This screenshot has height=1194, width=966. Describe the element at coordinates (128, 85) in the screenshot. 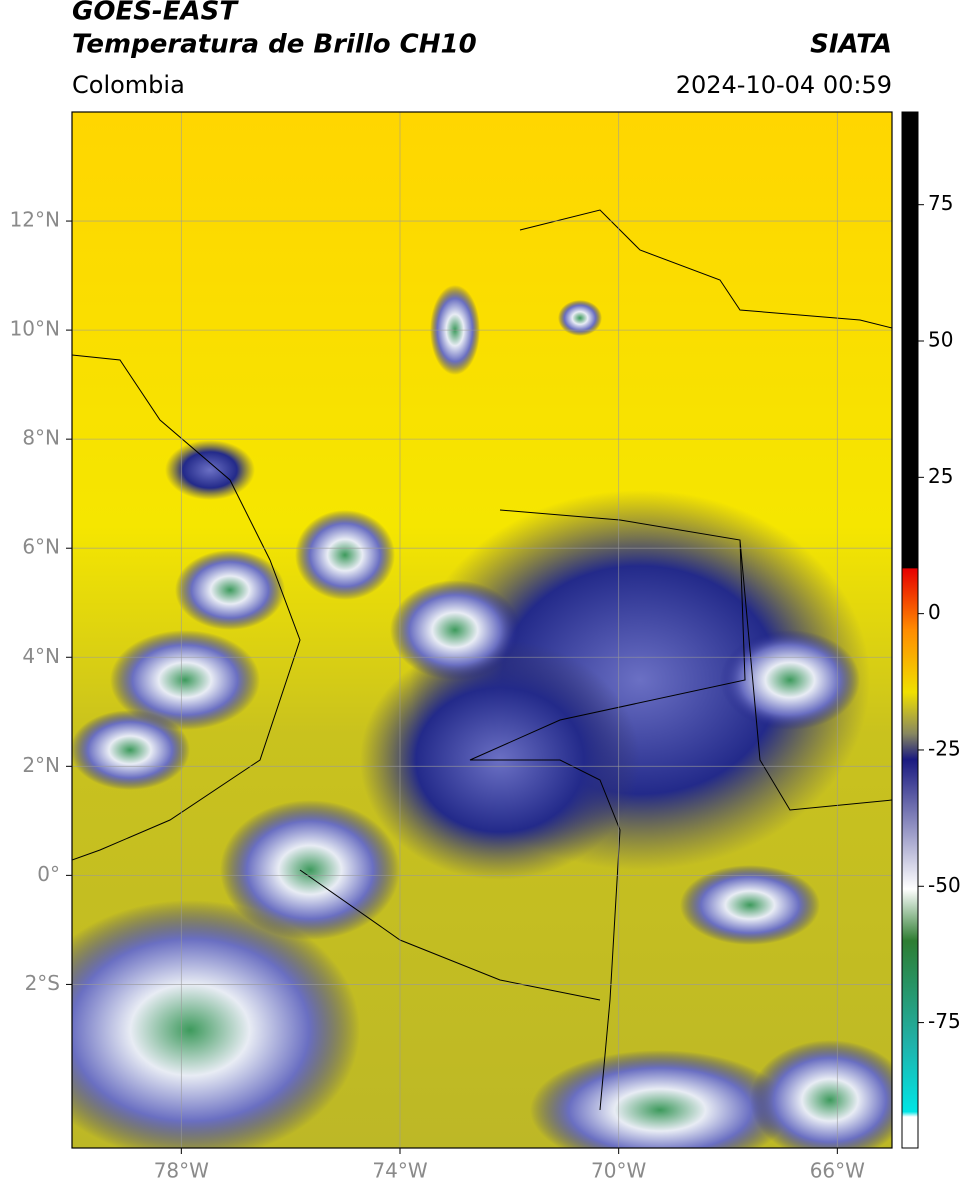

I see `region: Colombia` at that location.